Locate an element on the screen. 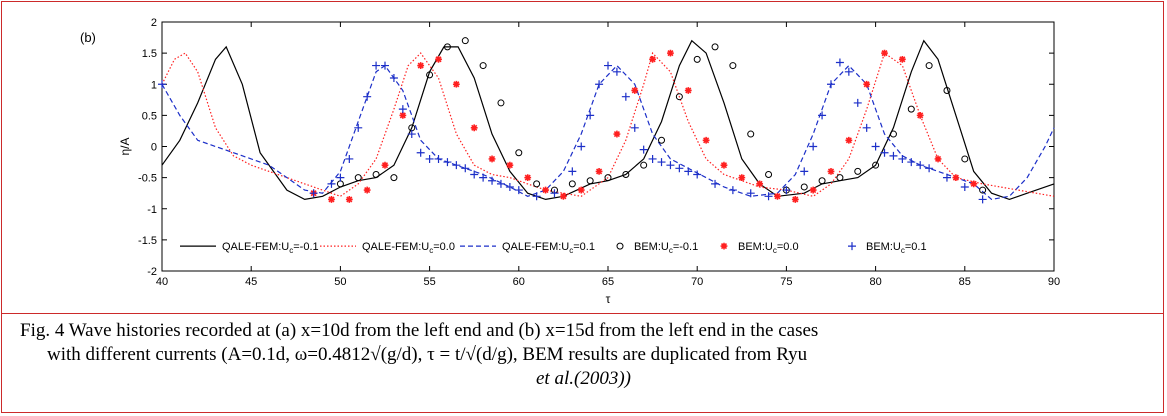 The image size is (1167, 416). x-tick-label: 80 is located at coordinates (875, 282).